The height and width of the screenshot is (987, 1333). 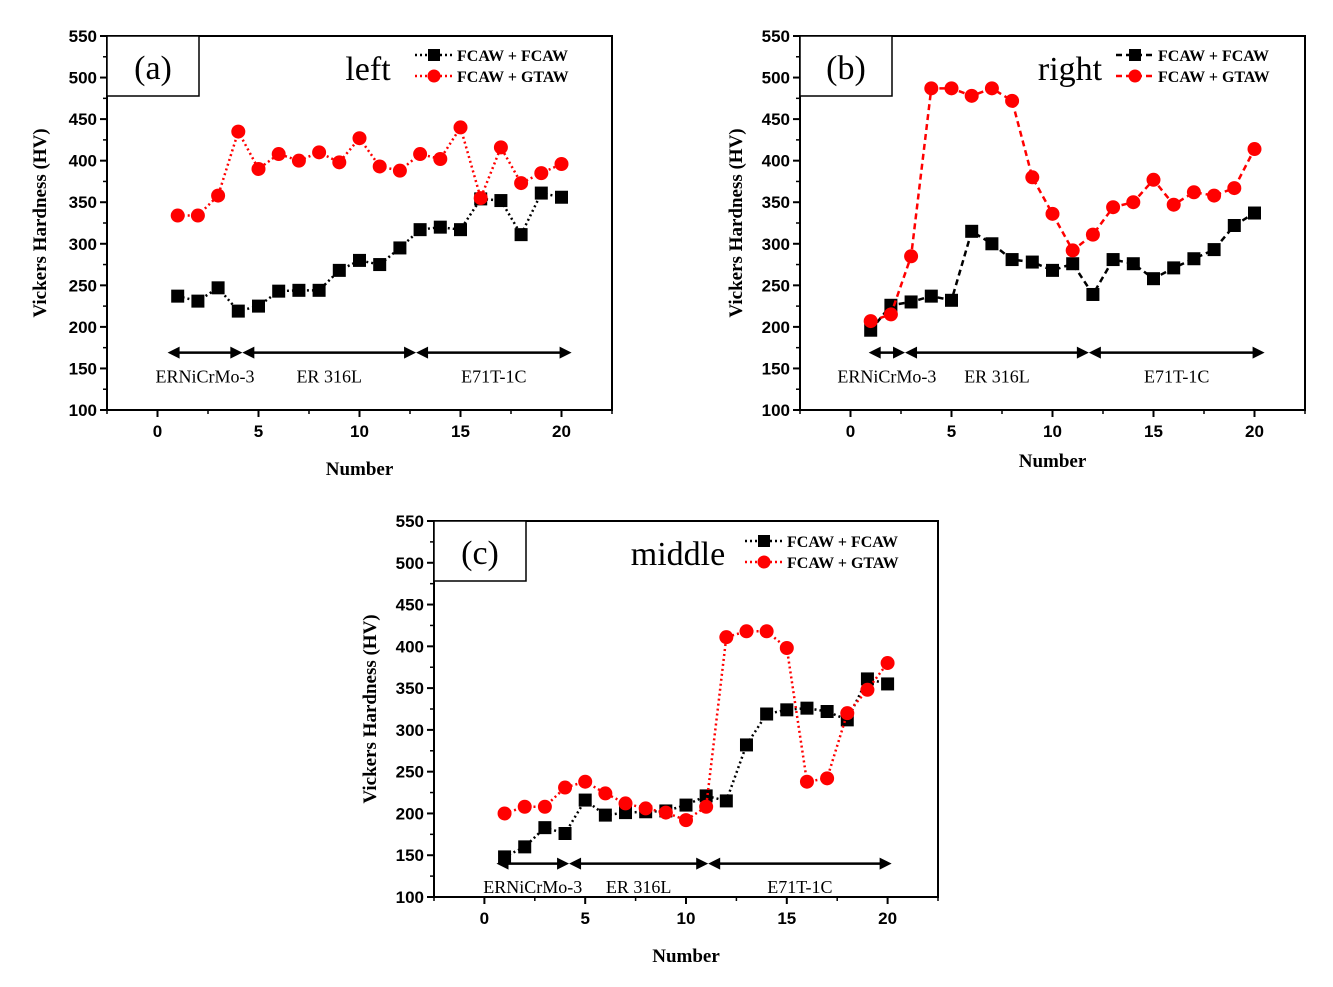 What do you see at coordinates (157, 431) in the screenshot?
I see `x-tick-label: 0` at bounding box center [157, 431].